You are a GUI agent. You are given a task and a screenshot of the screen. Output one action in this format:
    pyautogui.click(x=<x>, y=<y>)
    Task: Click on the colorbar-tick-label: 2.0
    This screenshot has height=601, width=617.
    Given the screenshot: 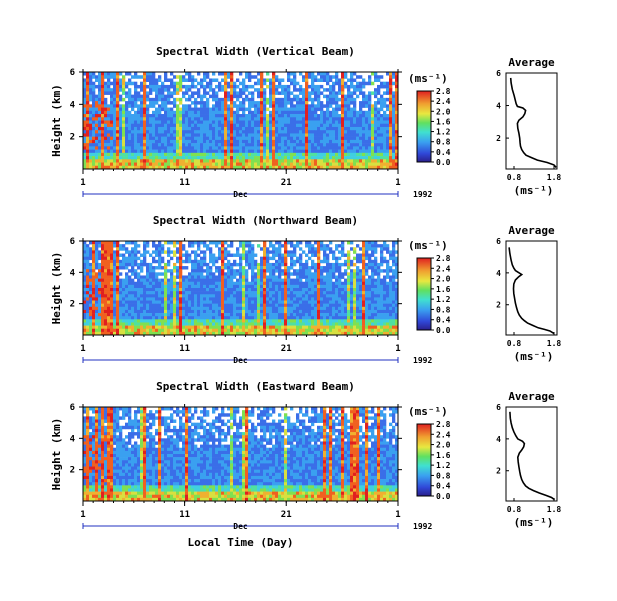 What is the action you would take?
    pyautogui.click(x=443, y=111)
    